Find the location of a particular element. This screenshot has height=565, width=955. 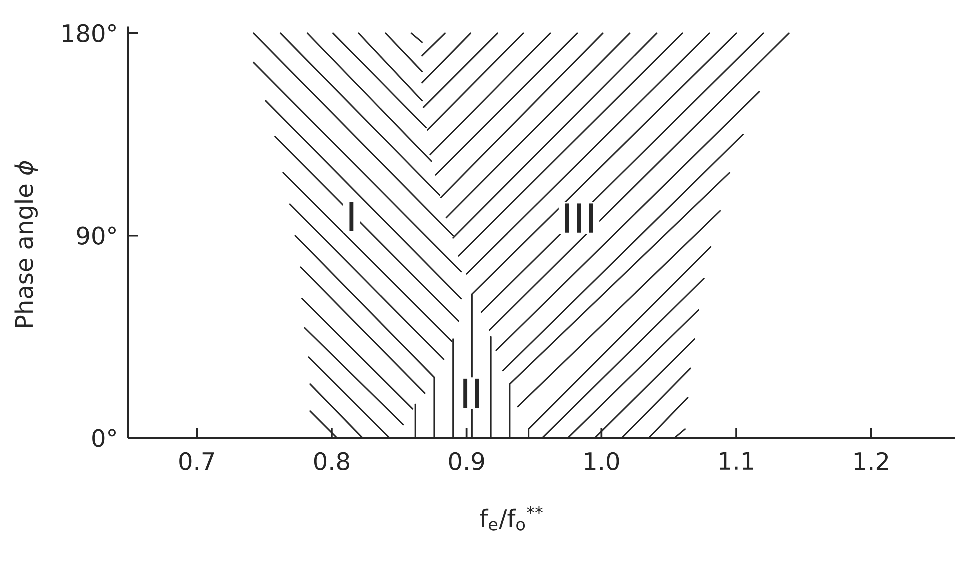

annotation: III is located at coordinates (580, 218).